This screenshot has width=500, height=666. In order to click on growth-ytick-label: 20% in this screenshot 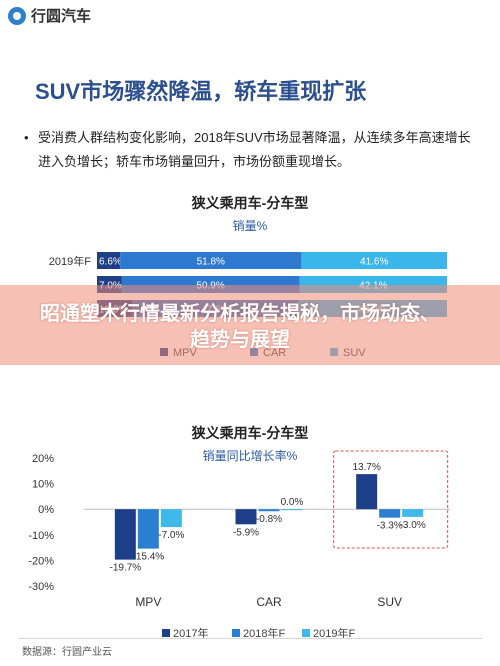, I will do `click(43, 459)`.